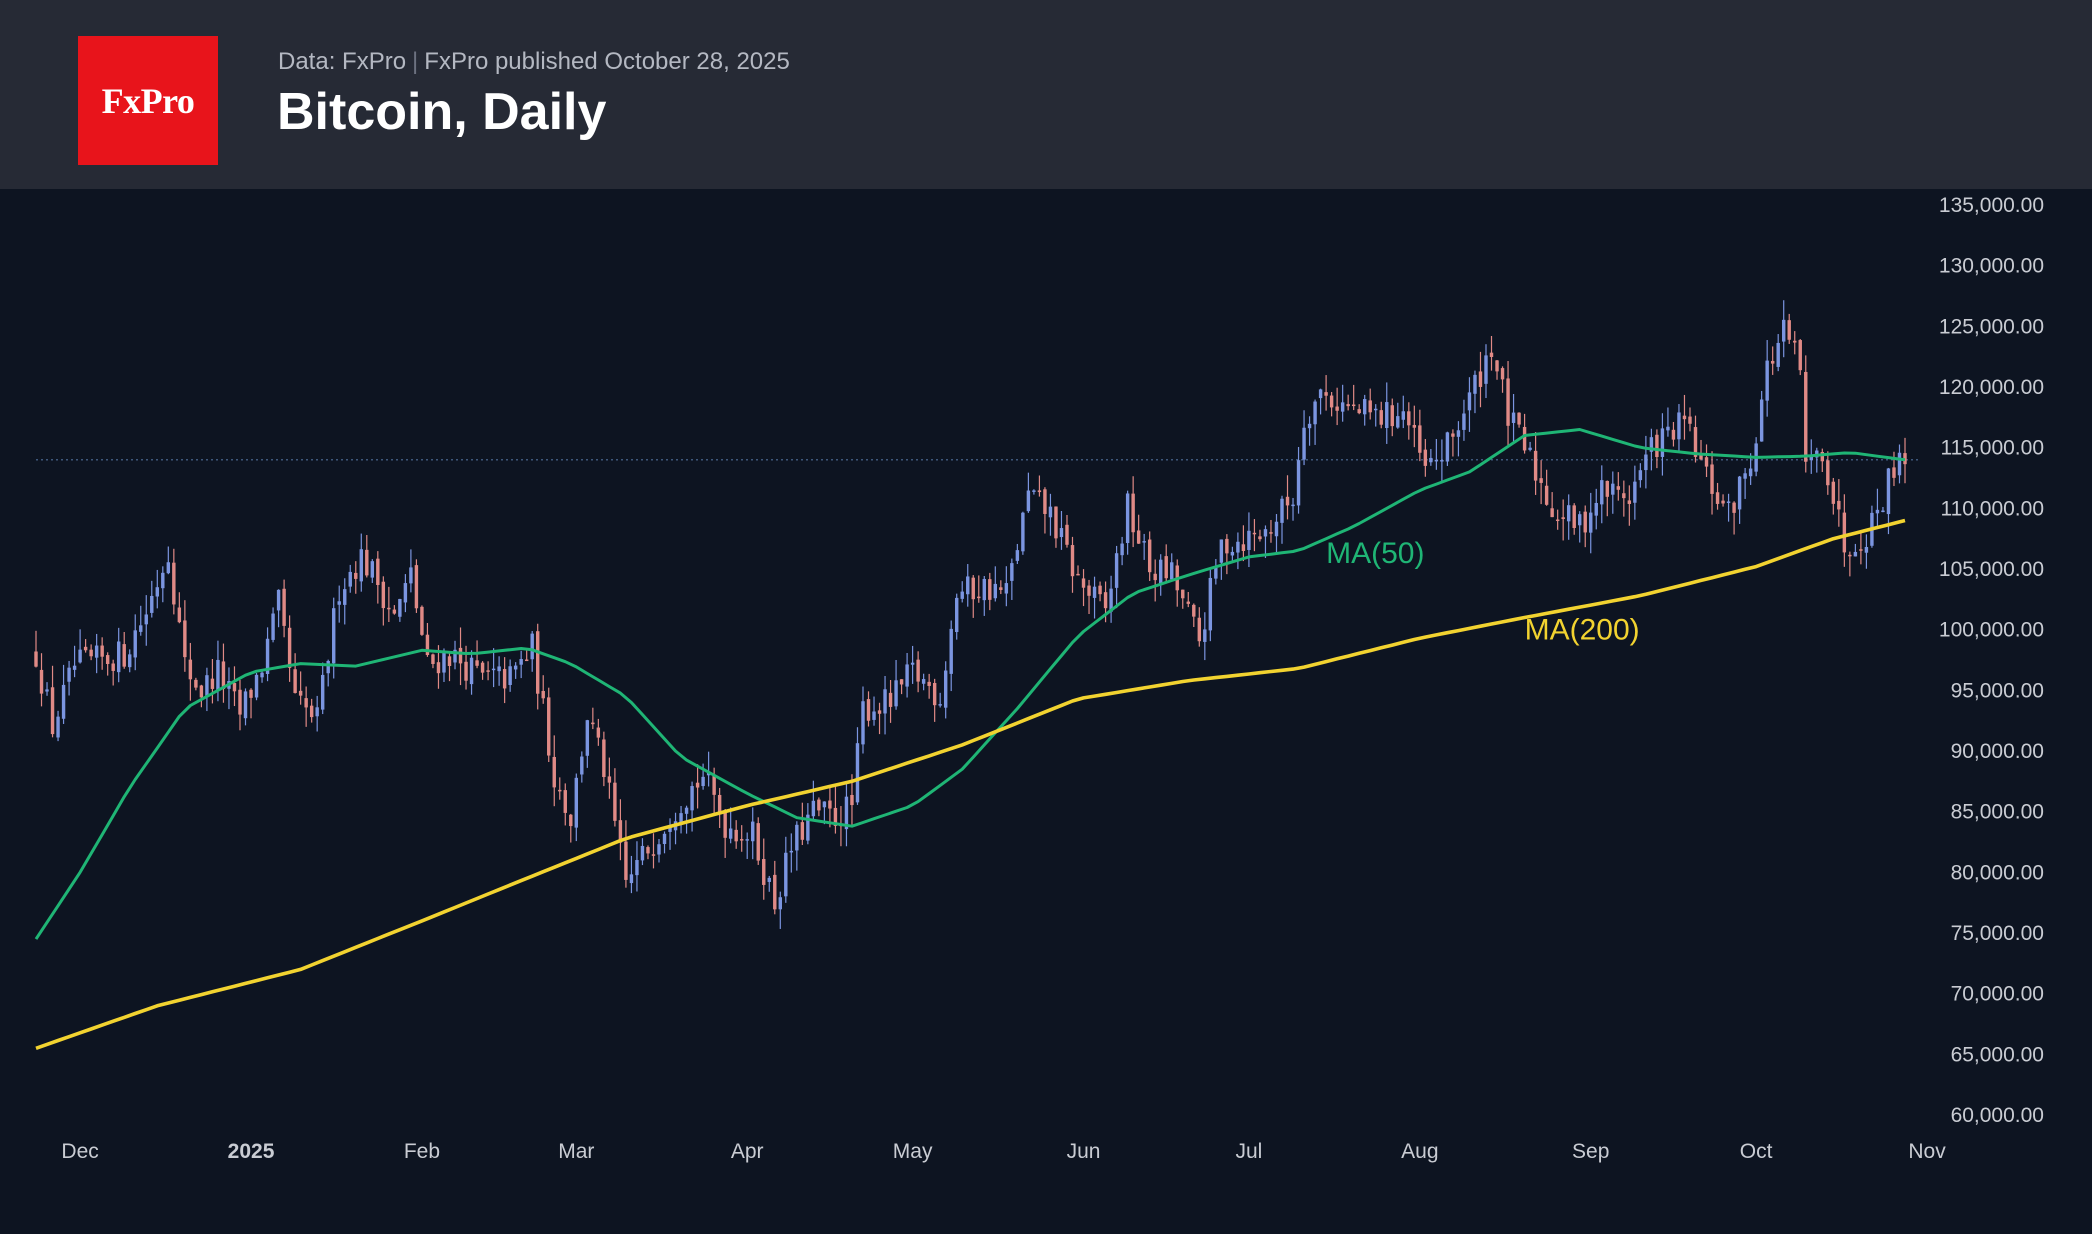 This screenshot has width=2092, height=1234. Describe the element at coordinates (1997, 1054) in the screenshot. I see `y-tick-label: 65,000.00` at that location.